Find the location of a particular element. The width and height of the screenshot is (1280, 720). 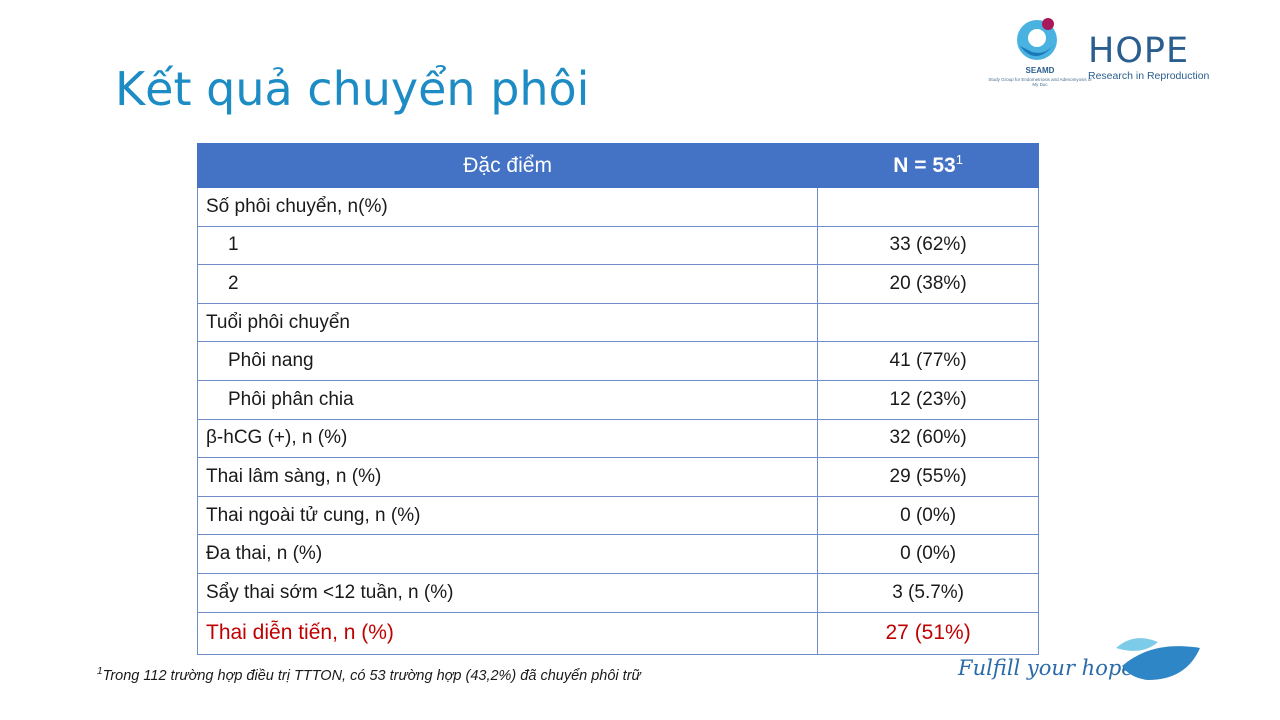

row-value: 12 (23%) is located at coordinates (928, 400).